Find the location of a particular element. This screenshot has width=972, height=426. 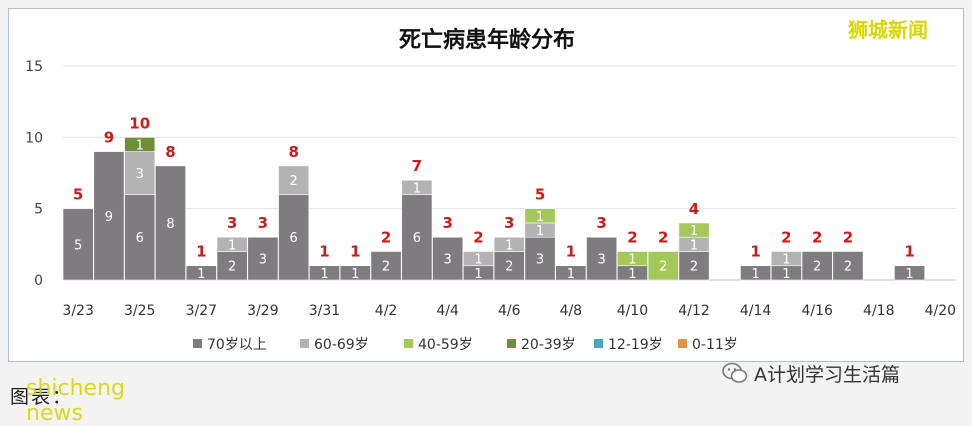

total-label: 8 is located at coordinates (170, 152).